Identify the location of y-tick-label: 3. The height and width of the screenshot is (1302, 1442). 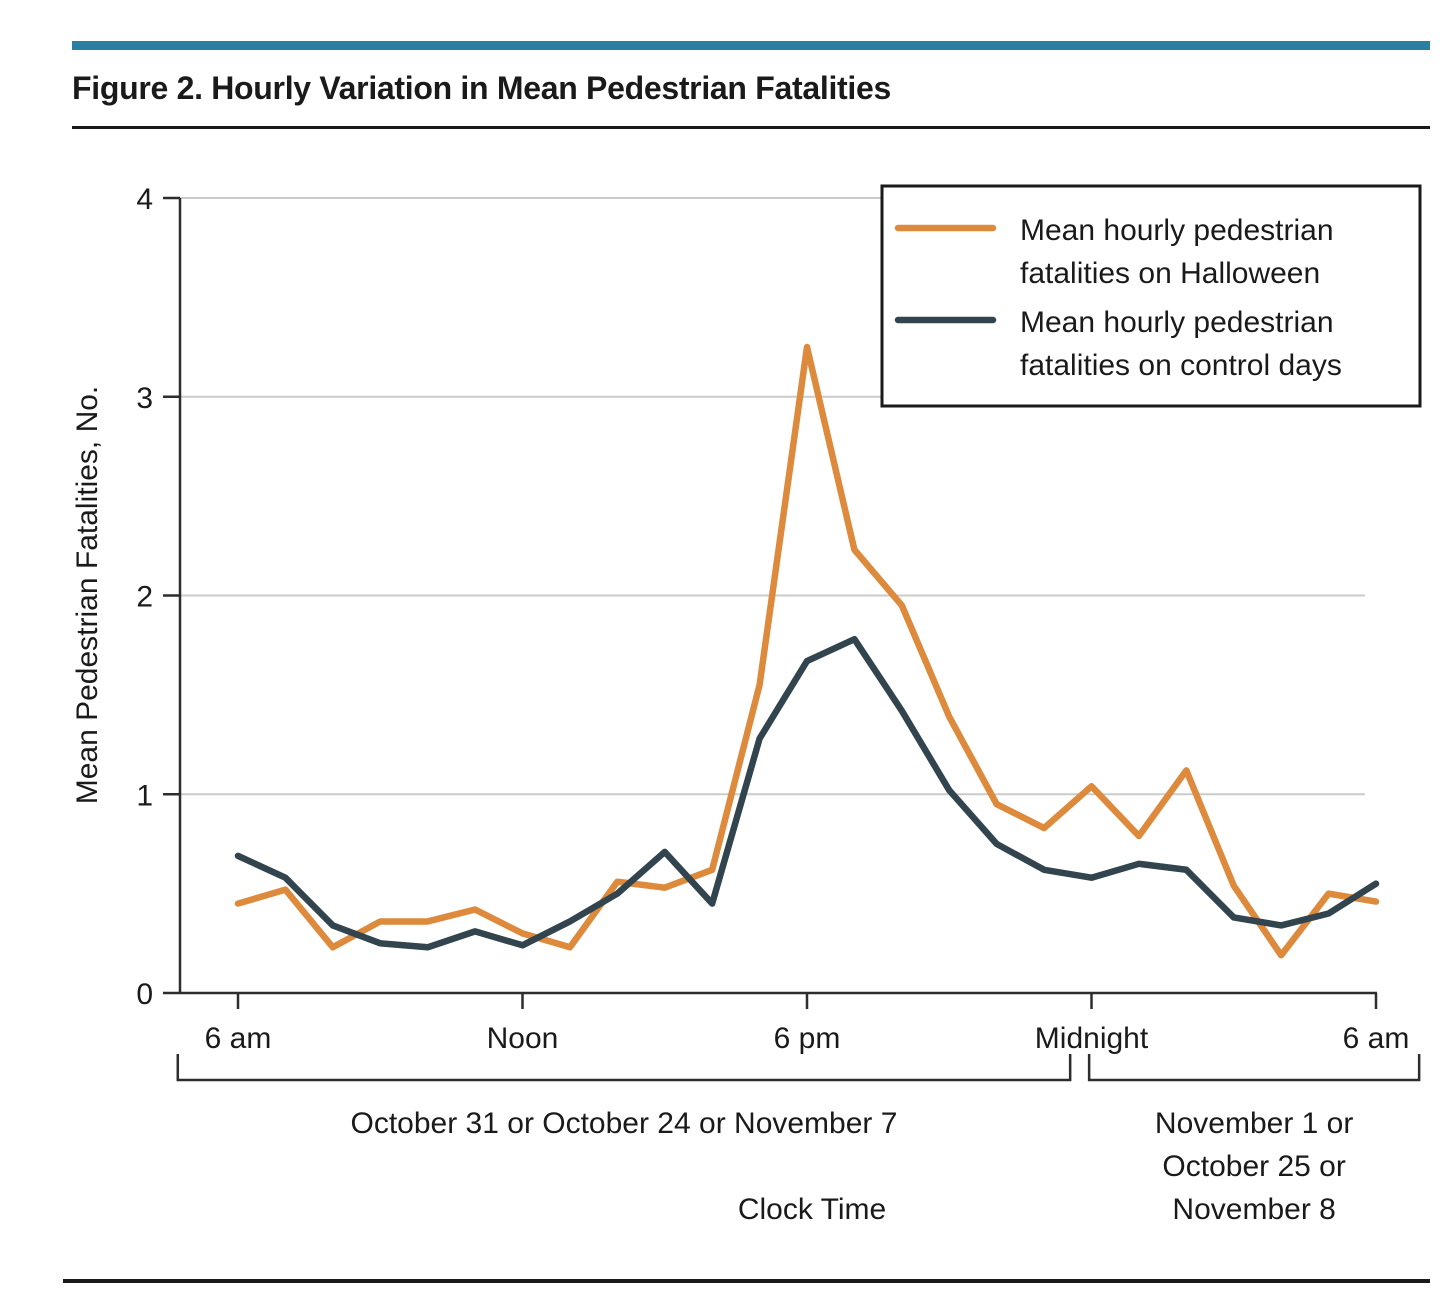
(144, 398).